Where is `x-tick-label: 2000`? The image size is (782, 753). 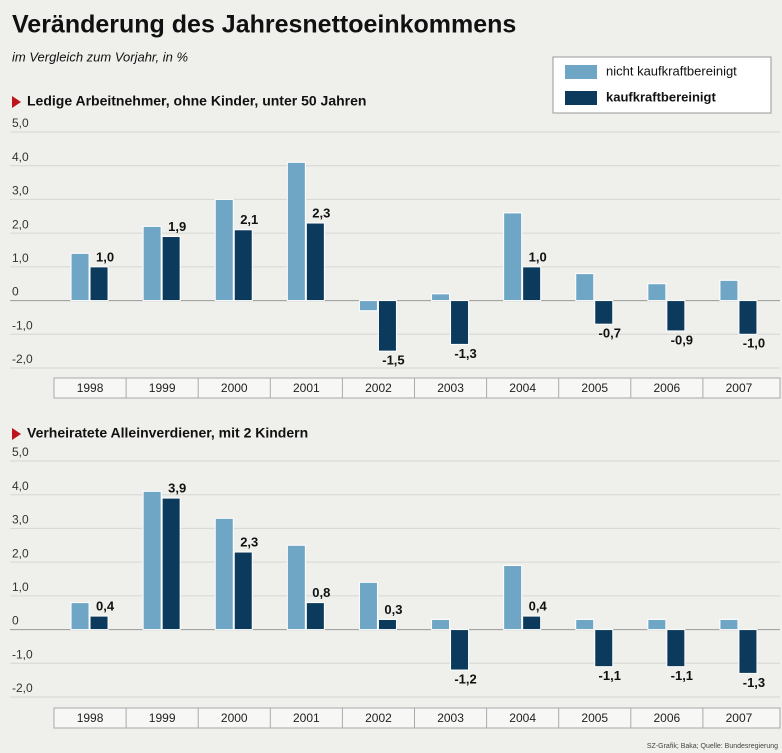
x-tick-label: 2000 is located at coordinates (234, 718).